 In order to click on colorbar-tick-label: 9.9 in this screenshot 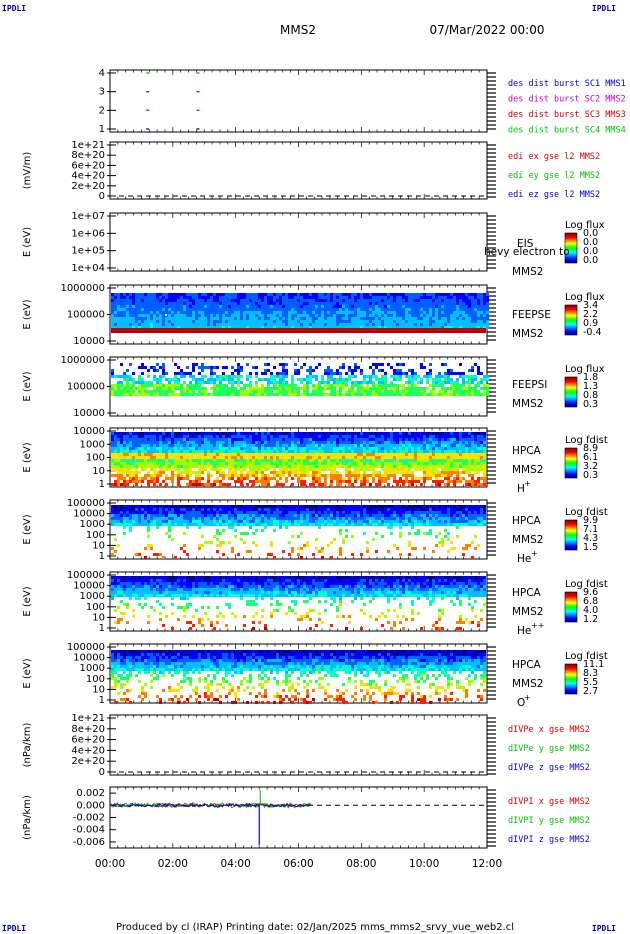, I will do `click(590, 520)`.